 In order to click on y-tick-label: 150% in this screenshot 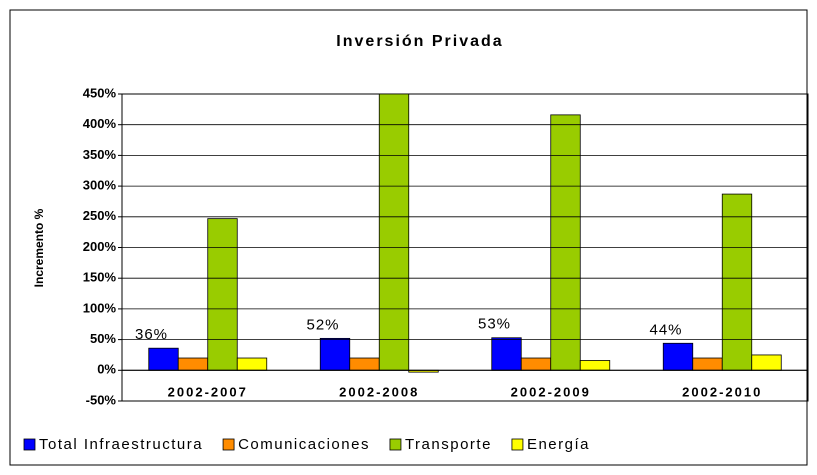, I will do `click(100, 277)`.